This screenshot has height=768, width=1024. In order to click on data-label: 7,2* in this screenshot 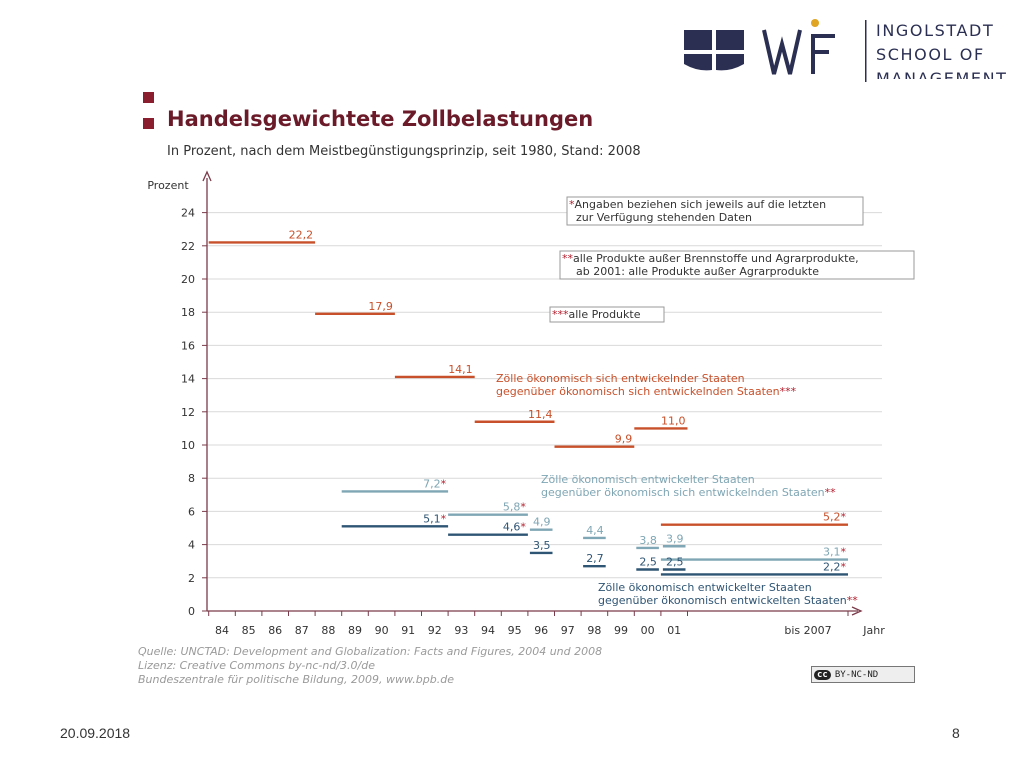, I will do `click(435, 483)`.